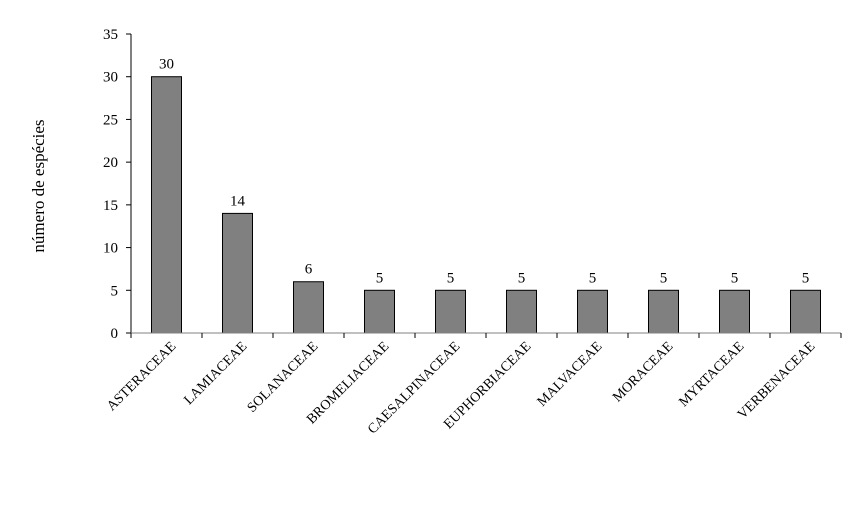 This screenshot has height=507, width=858. I want to click on y-tick-label: 10, so click(110, 249).